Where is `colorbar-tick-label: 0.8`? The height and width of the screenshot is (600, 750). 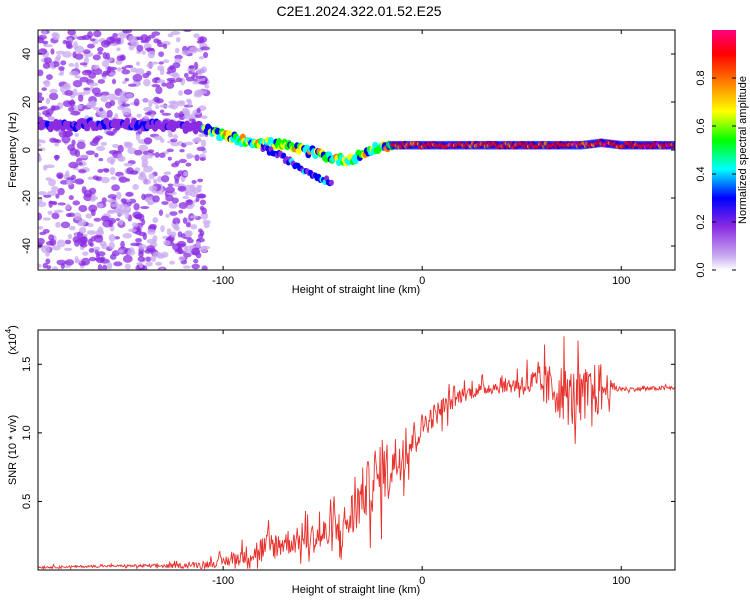 colorbar-tick-label: 0.8 is located at coordinates (701, 77).